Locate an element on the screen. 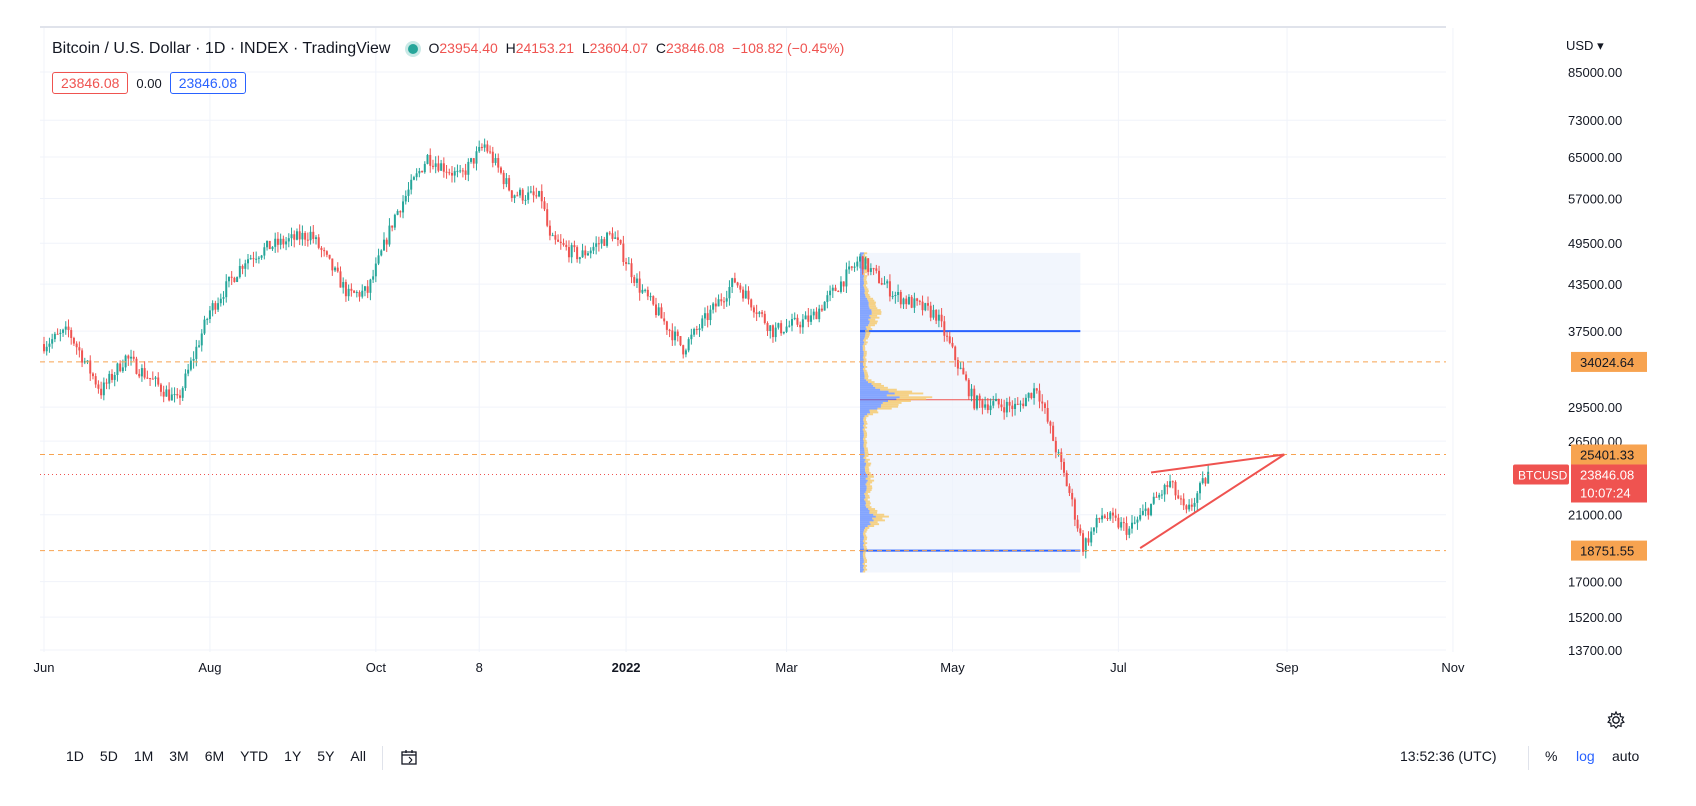  market-status-icon is located at coordinates (413, 48).